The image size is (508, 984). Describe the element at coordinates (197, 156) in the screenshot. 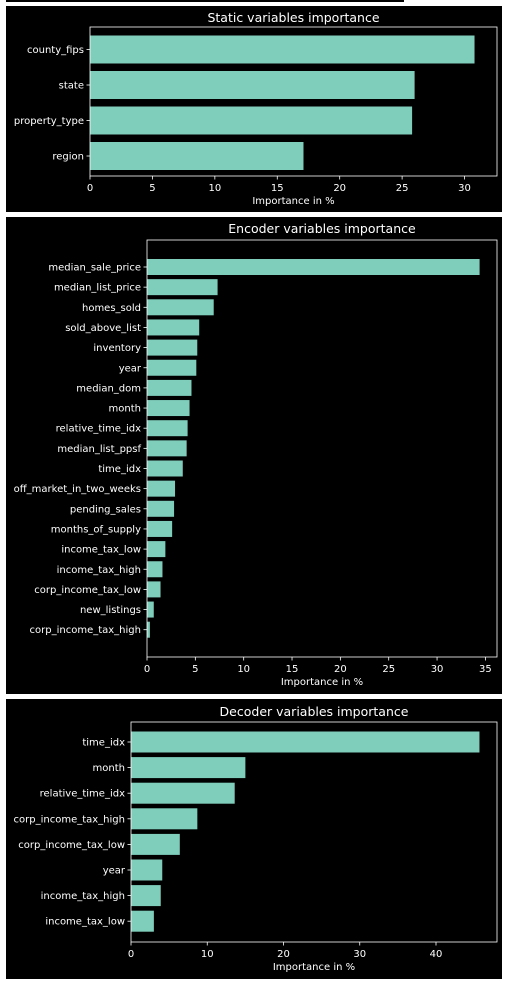

I see `bar-region` at that location.